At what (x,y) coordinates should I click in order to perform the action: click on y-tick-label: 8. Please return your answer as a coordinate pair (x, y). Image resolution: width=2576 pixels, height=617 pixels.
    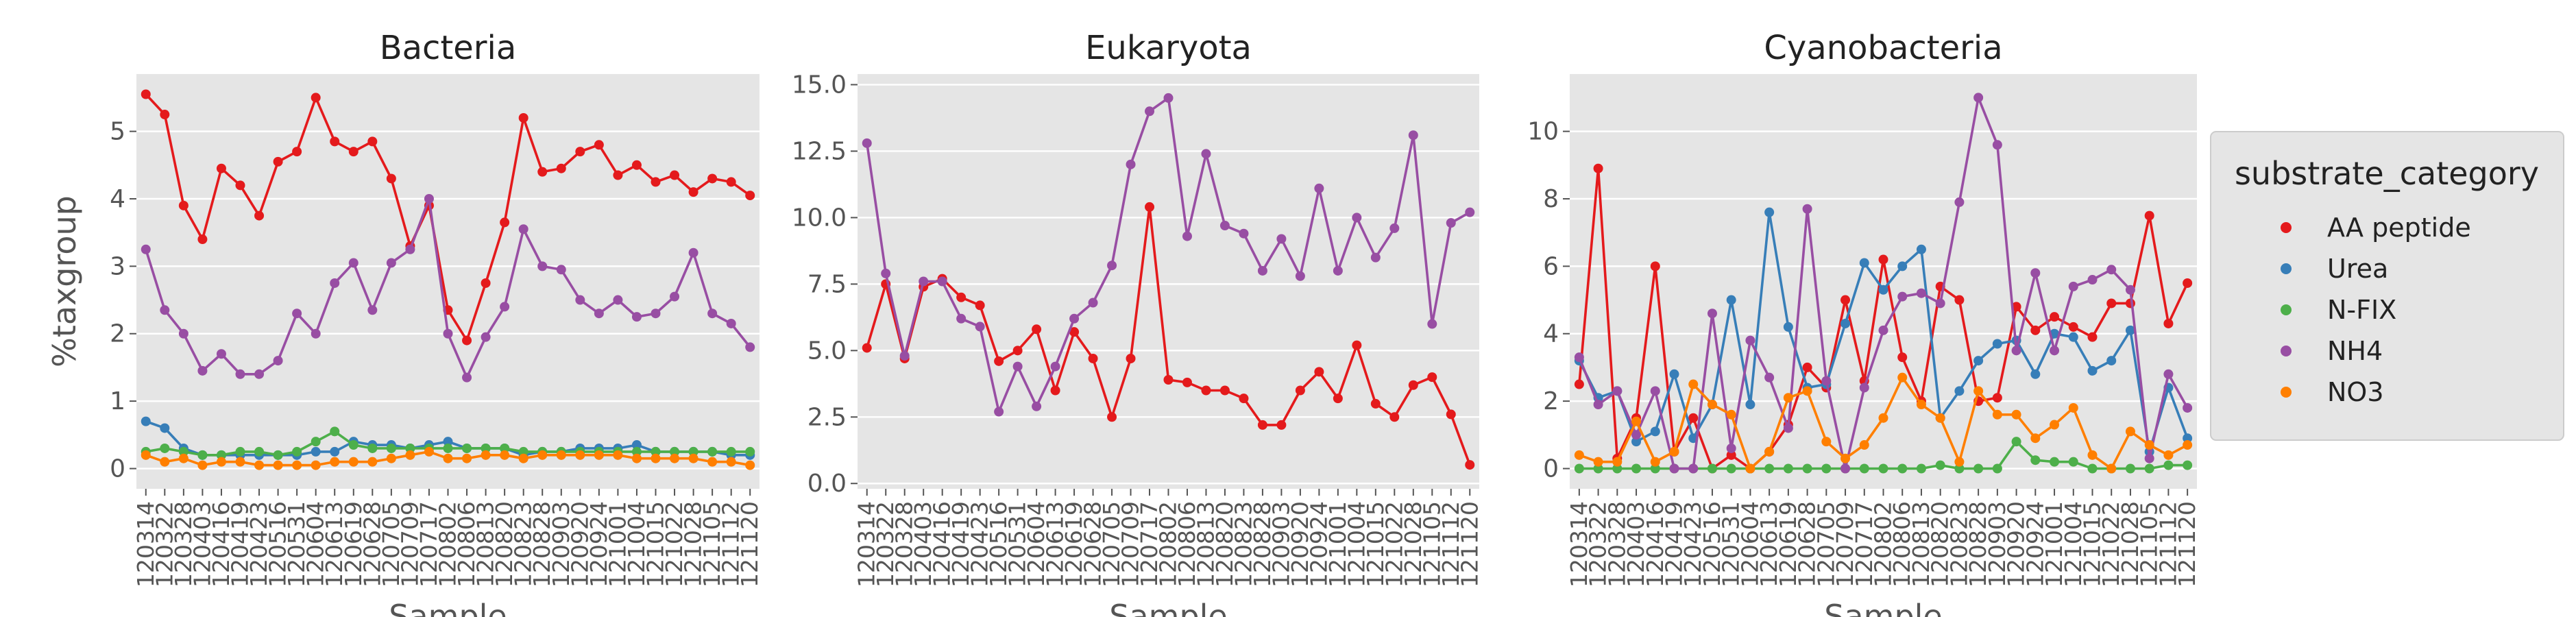
    Looking at the image, I should click on (1551, 199).